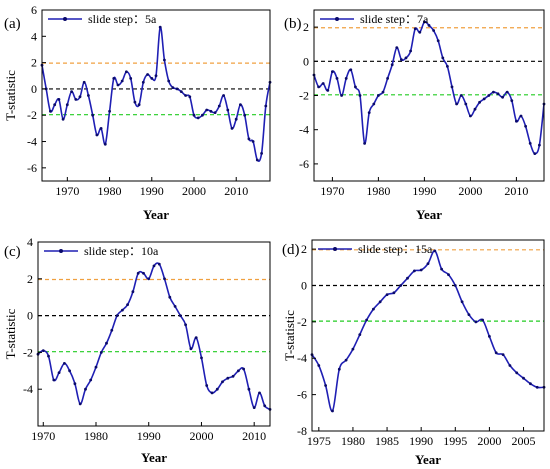 This screenshot has height=469, width=550. Describe the element at coordinates (401, 285) in the screenshot. I see `panel-d-point-1987` at that location.